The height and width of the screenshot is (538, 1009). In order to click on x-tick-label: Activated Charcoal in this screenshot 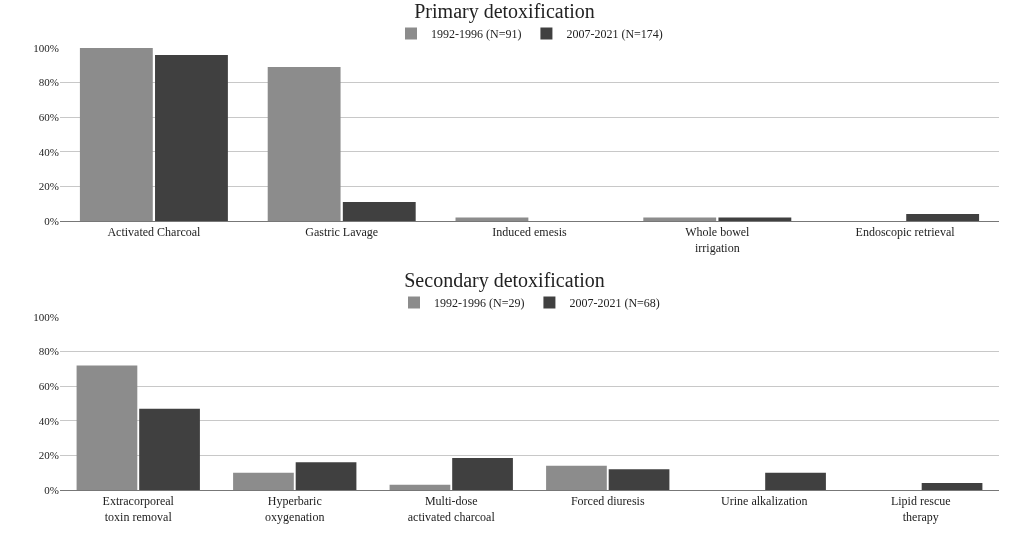, I will do `click(154, 232)`.